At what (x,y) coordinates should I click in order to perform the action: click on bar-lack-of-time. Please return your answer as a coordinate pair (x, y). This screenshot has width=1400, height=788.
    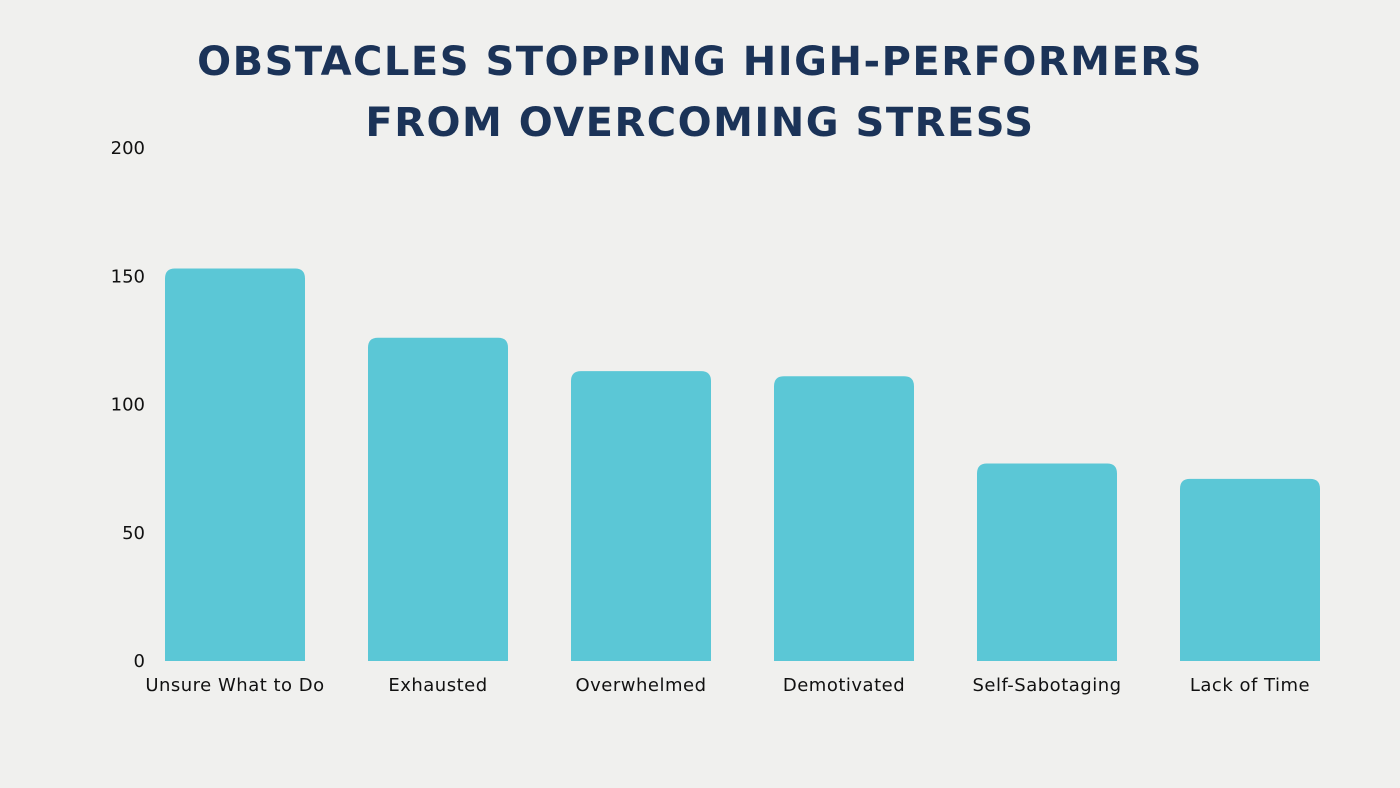
    Looking at the image, I should click on (1250, 569).